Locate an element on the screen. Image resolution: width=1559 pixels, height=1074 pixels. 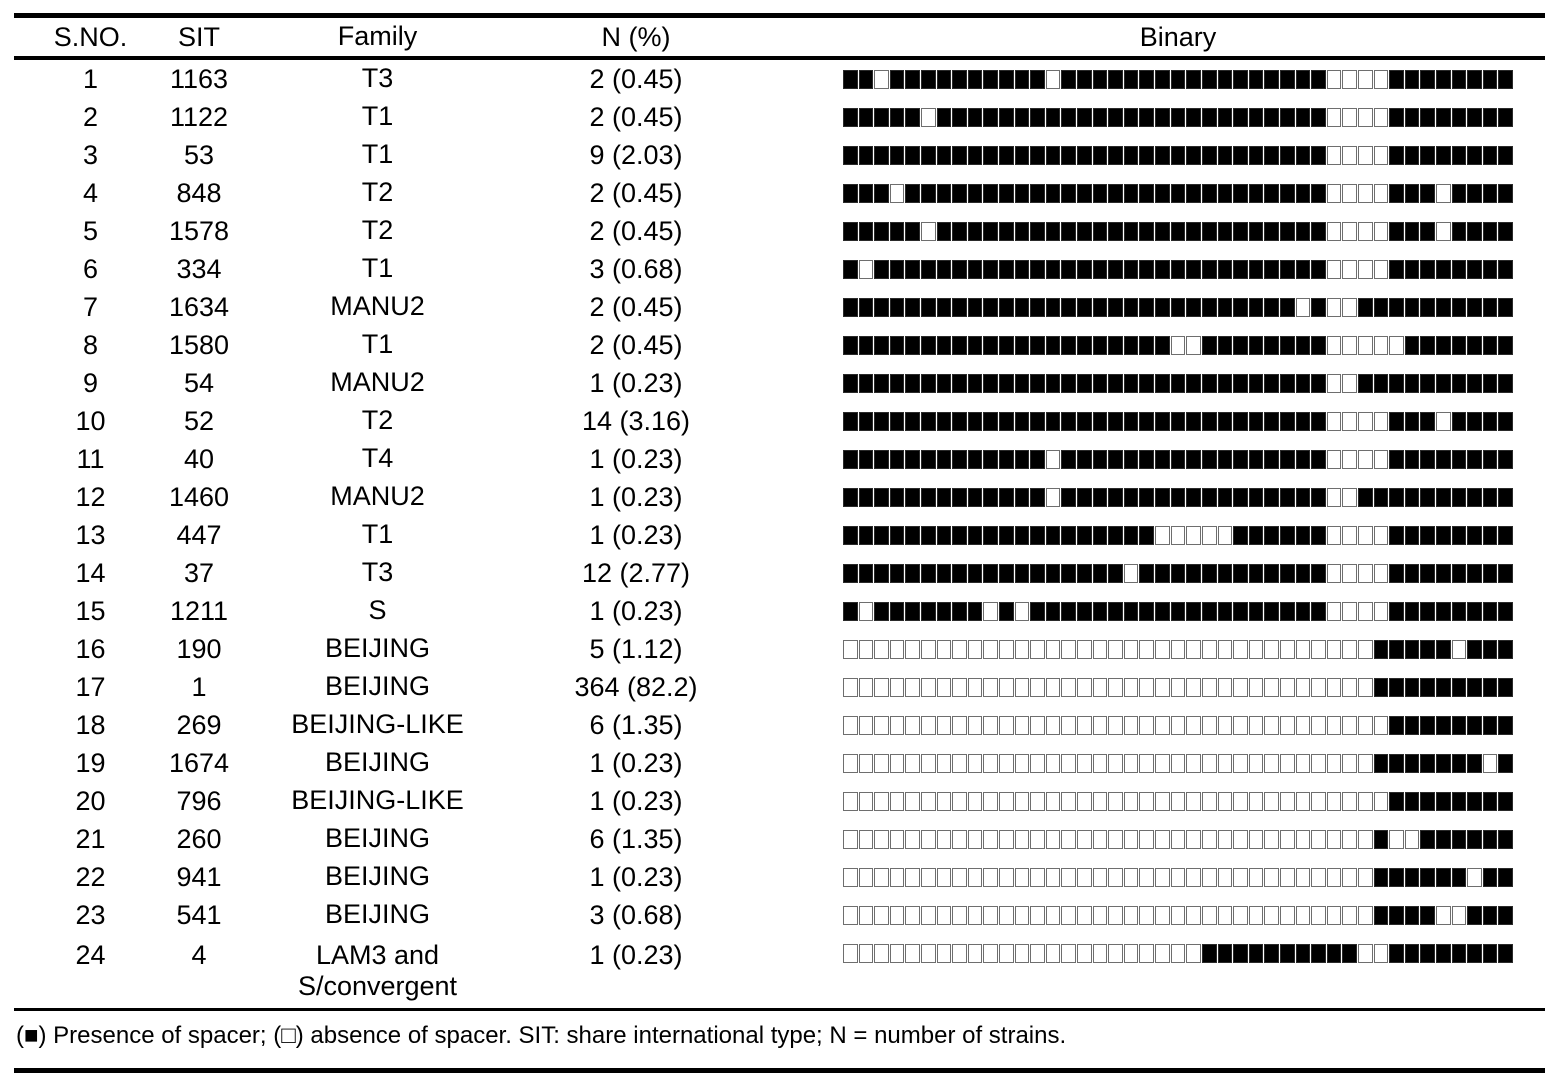
cell-sit: 796 is located at coordinates (199, 800).